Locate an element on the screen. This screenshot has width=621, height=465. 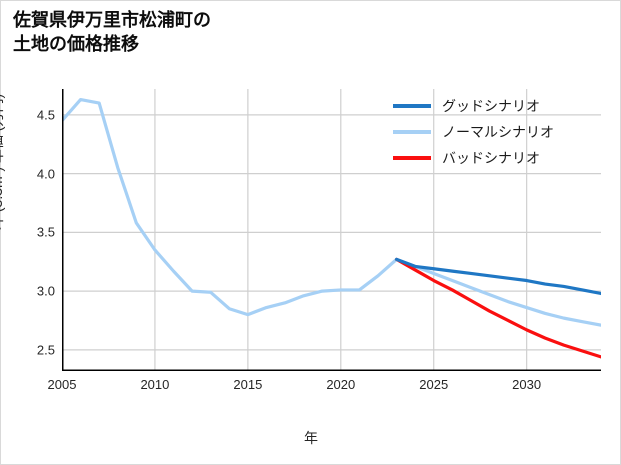
y-axis-label: 坪 (3.3m²) 単価 (万円) is located at coordinates (2, 161).